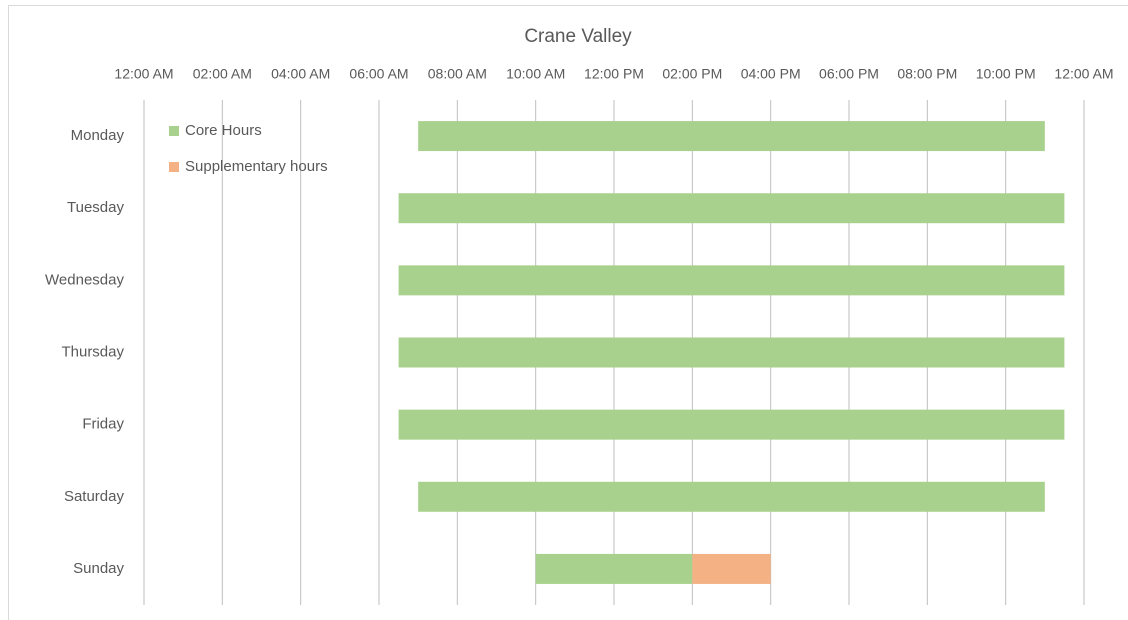  I want to click on x-tick-label: 04:00 AM, so click(300, 74).